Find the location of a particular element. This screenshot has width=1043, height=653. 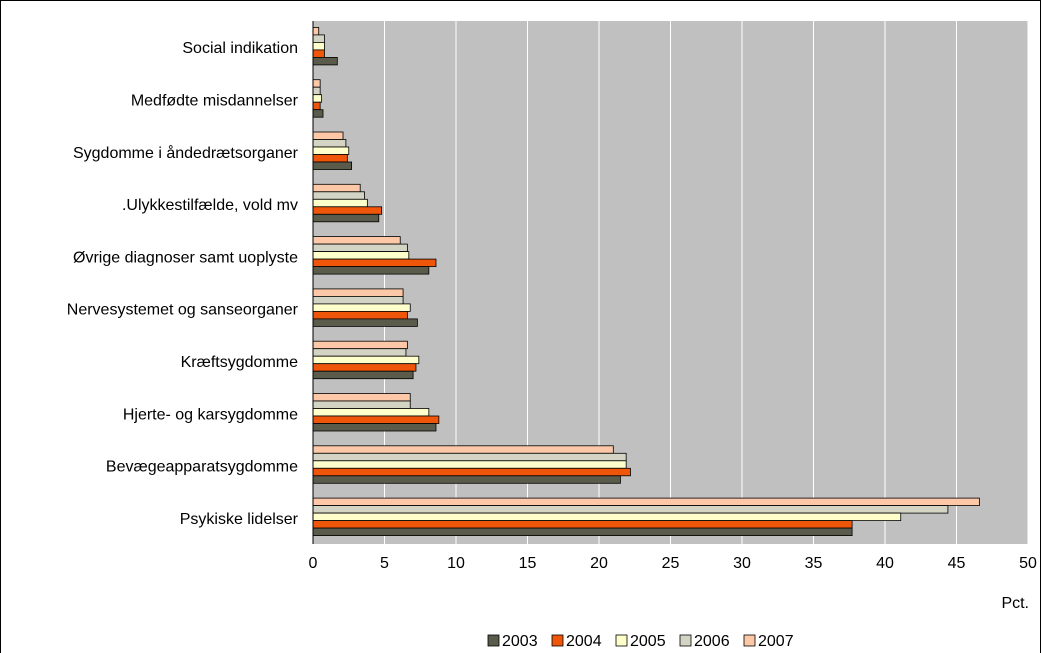

category-label-hjerte-og-karsygdomme: Hjerte- og karsygdomme is located at coordinates (210, 414).